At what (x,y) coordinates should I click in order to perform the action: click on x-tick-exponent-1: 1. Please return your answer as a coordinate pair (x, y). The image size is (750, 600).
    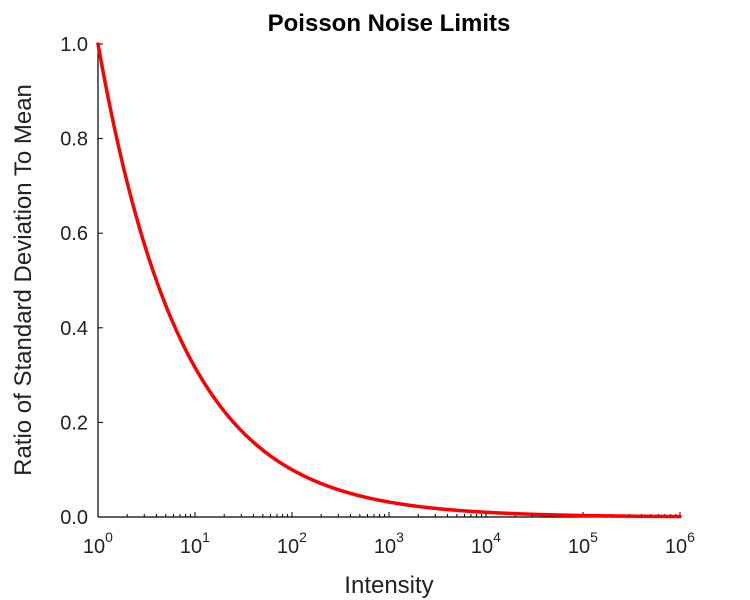
    Looking at the image, I should click on (206, 537).